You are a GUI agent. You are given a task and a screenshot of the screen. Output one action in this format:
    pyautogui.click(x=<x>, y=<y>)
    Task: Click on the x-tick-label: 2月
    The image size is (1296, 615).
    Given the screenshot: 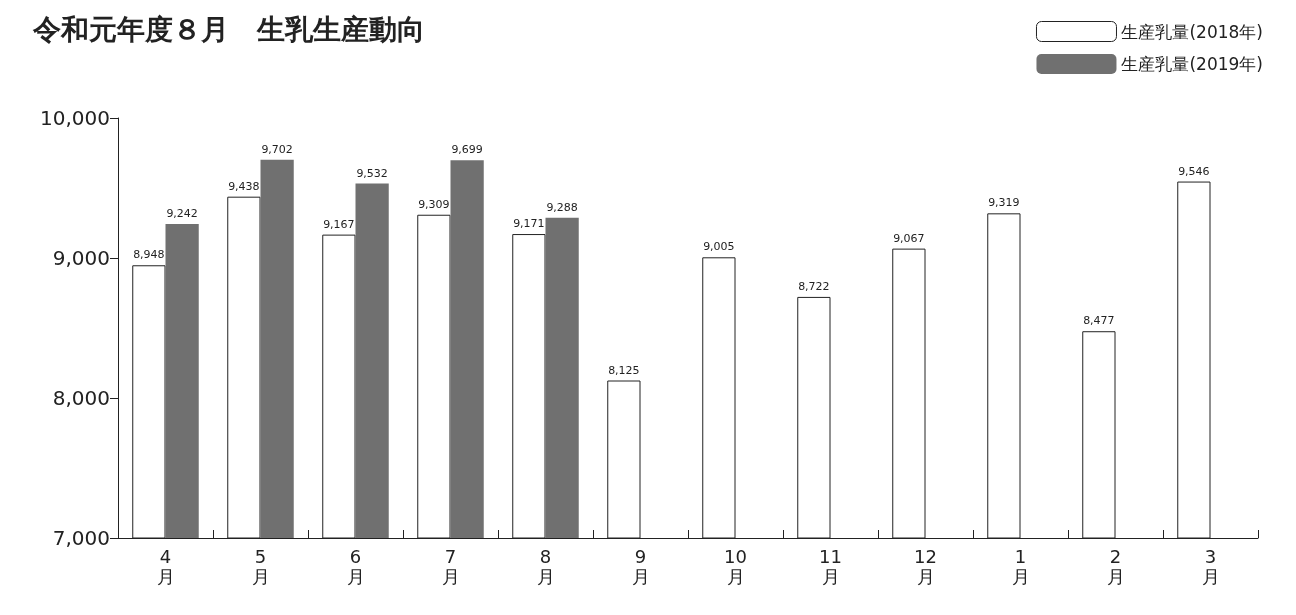 What is the action you would take?
    pyautogui.click(x=1115, y=566)
    